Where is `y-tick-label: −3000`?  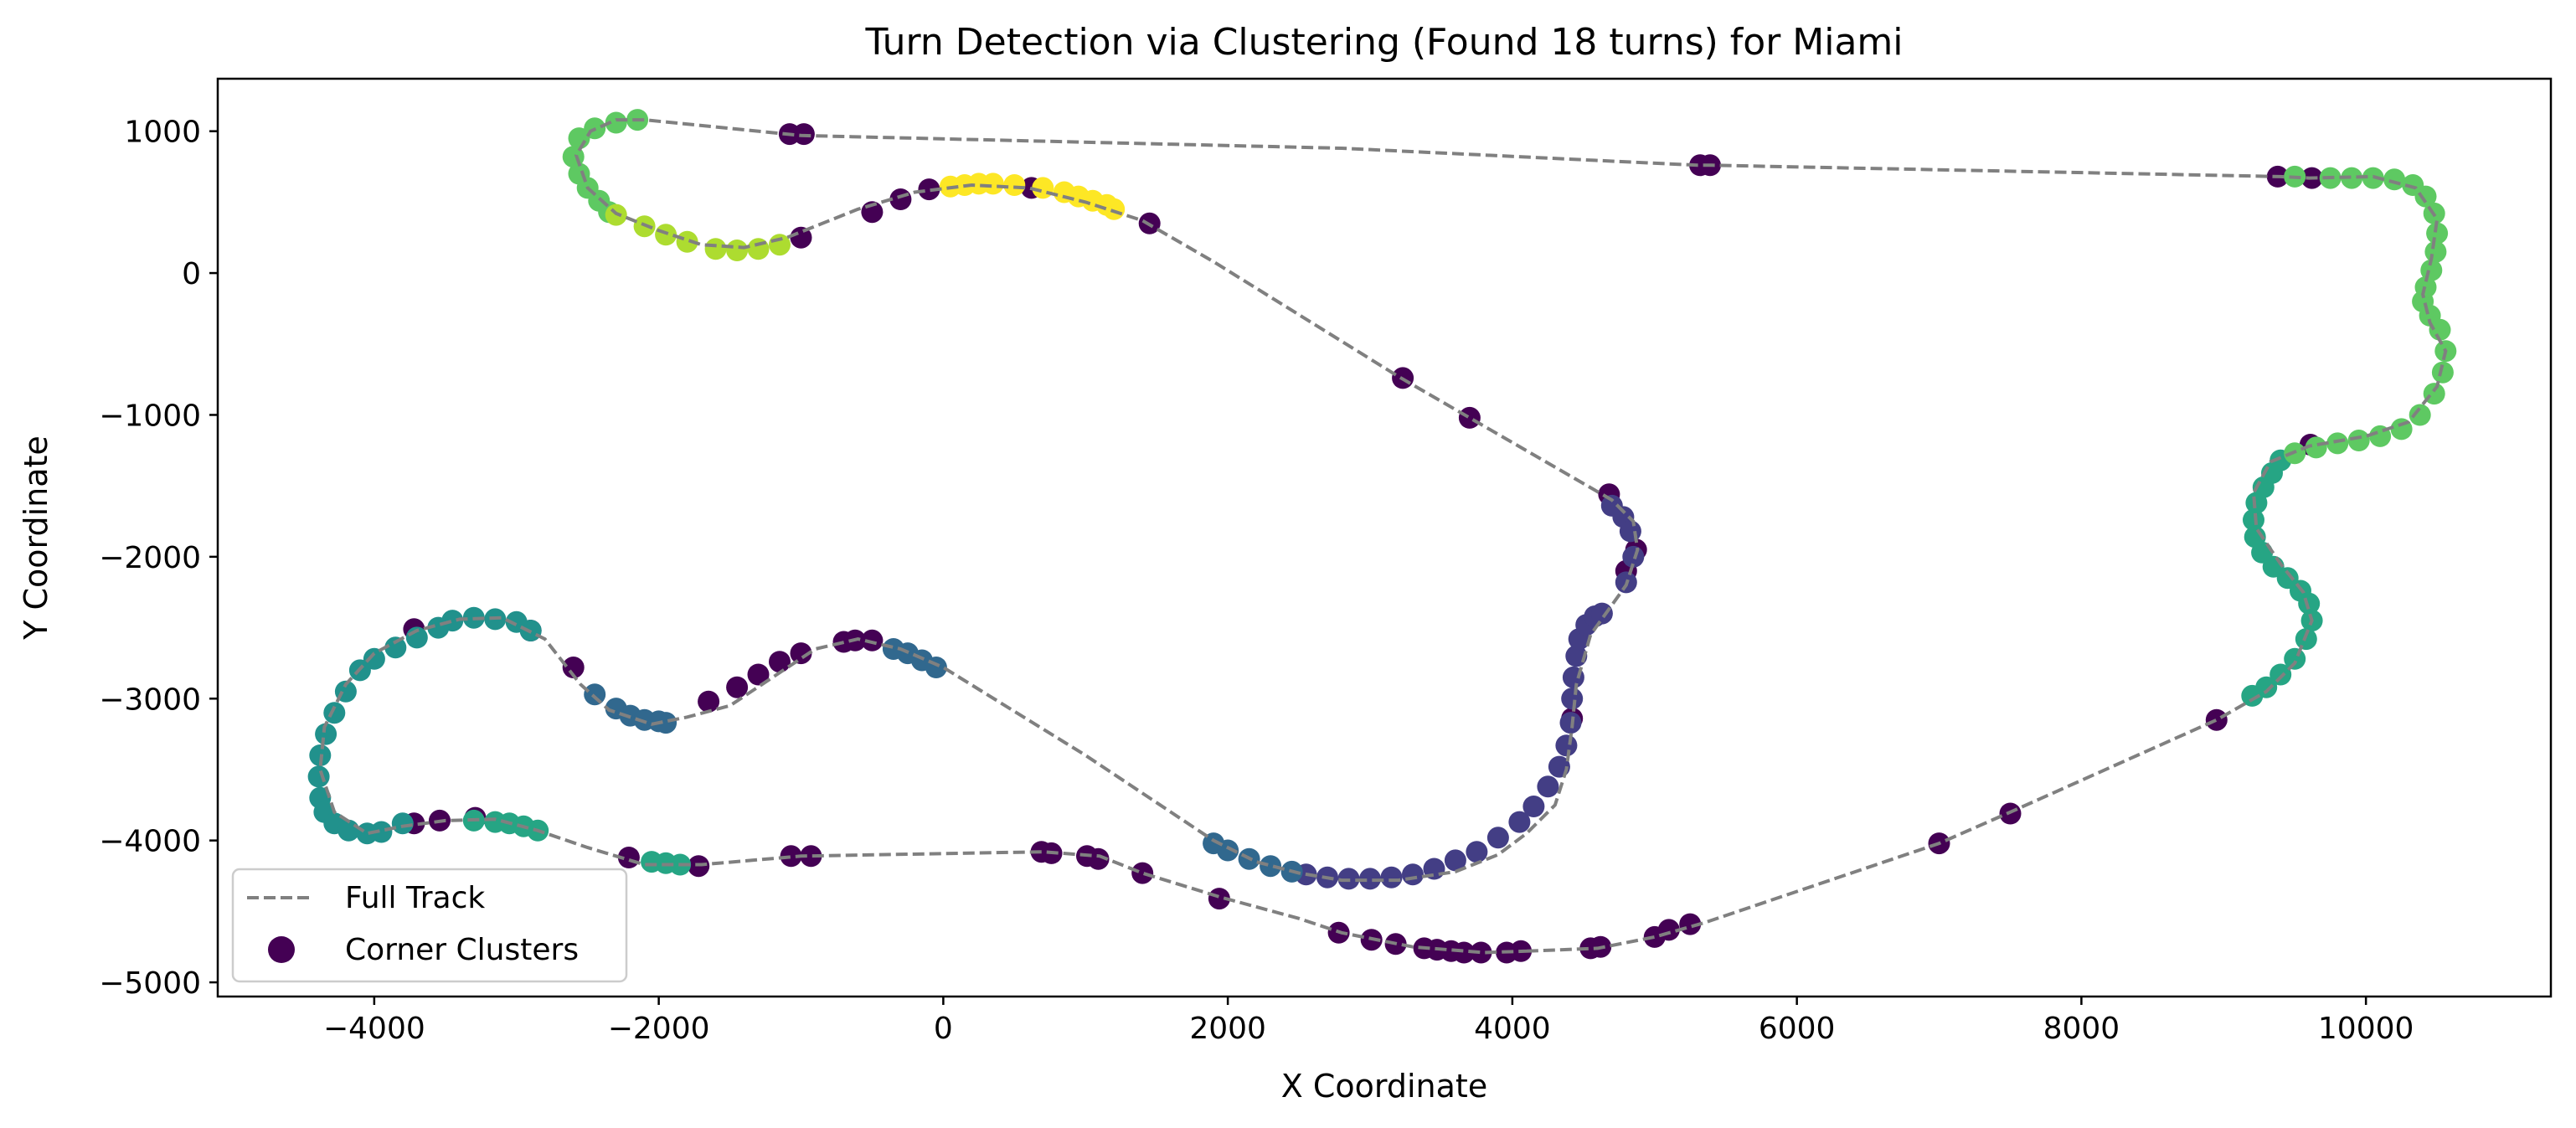
y-tick-label: −3000 is located at coordinates (150, 699).